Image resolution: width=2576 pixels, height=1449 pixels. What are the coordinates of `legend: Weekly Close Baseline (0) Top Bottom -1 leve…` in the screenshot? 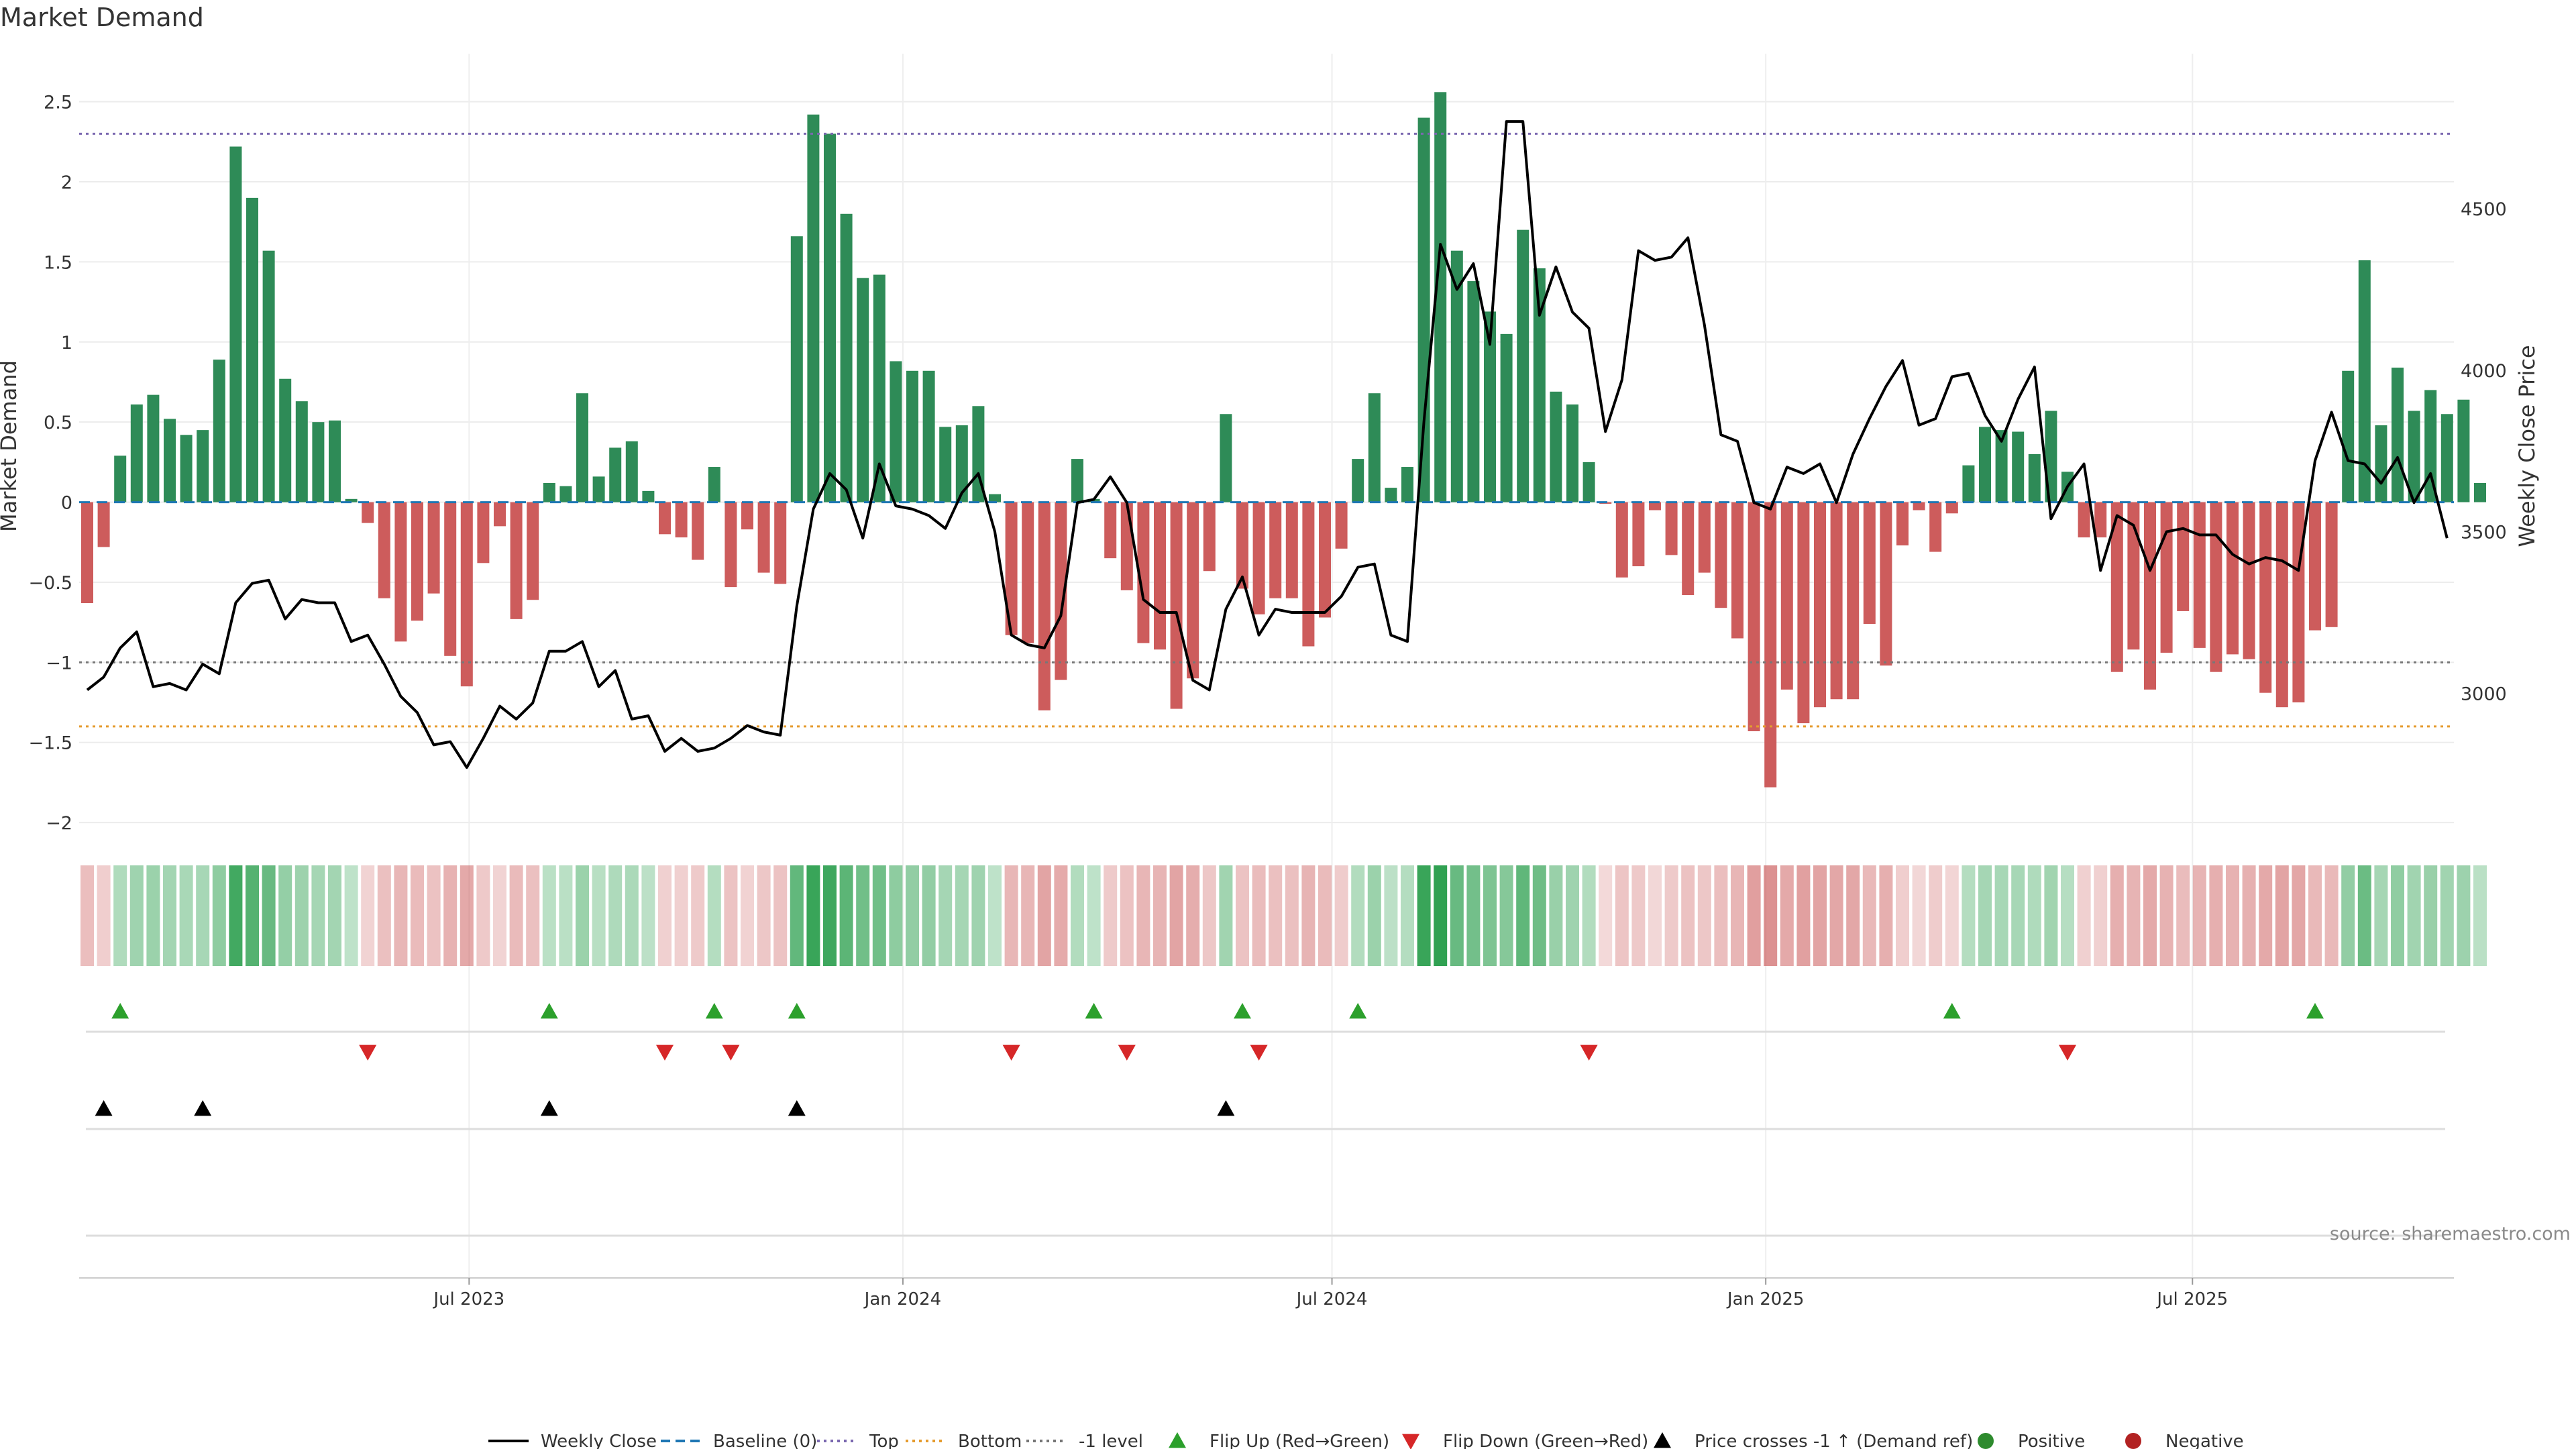 It's located at (1366, 1440).